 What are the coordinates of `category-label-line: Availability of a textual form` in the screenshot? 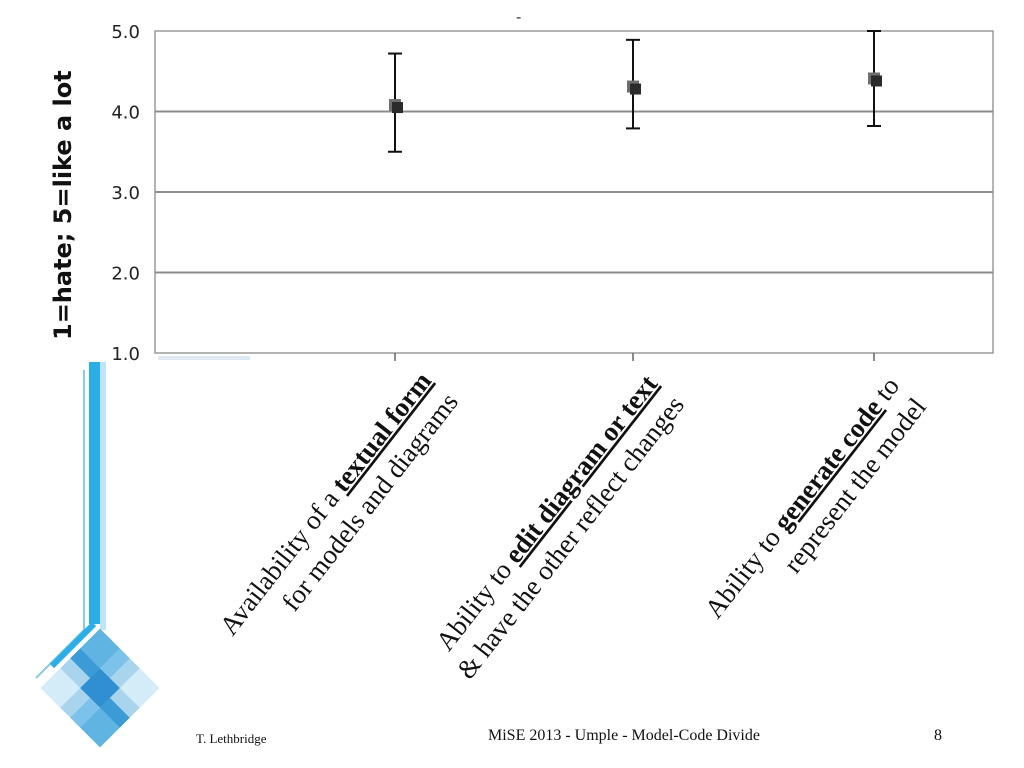 It's located at (326, 503).